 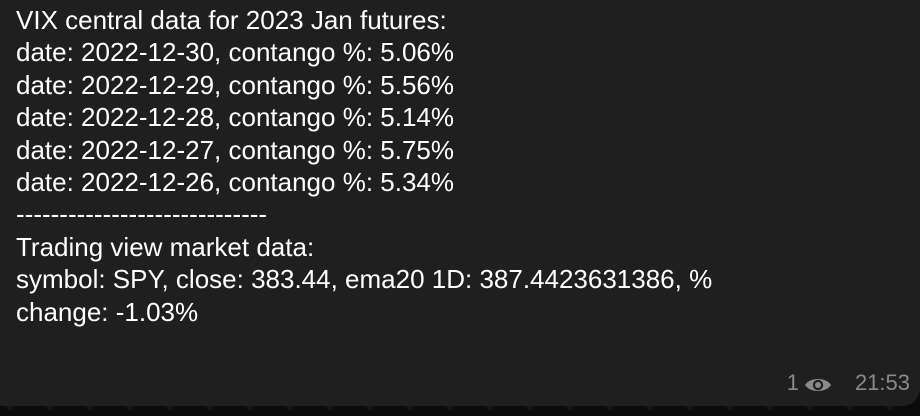 What do you see at coordinates (818, 383) in the screenshot?
I see `eye-icon` at bounding box center [818, 383].